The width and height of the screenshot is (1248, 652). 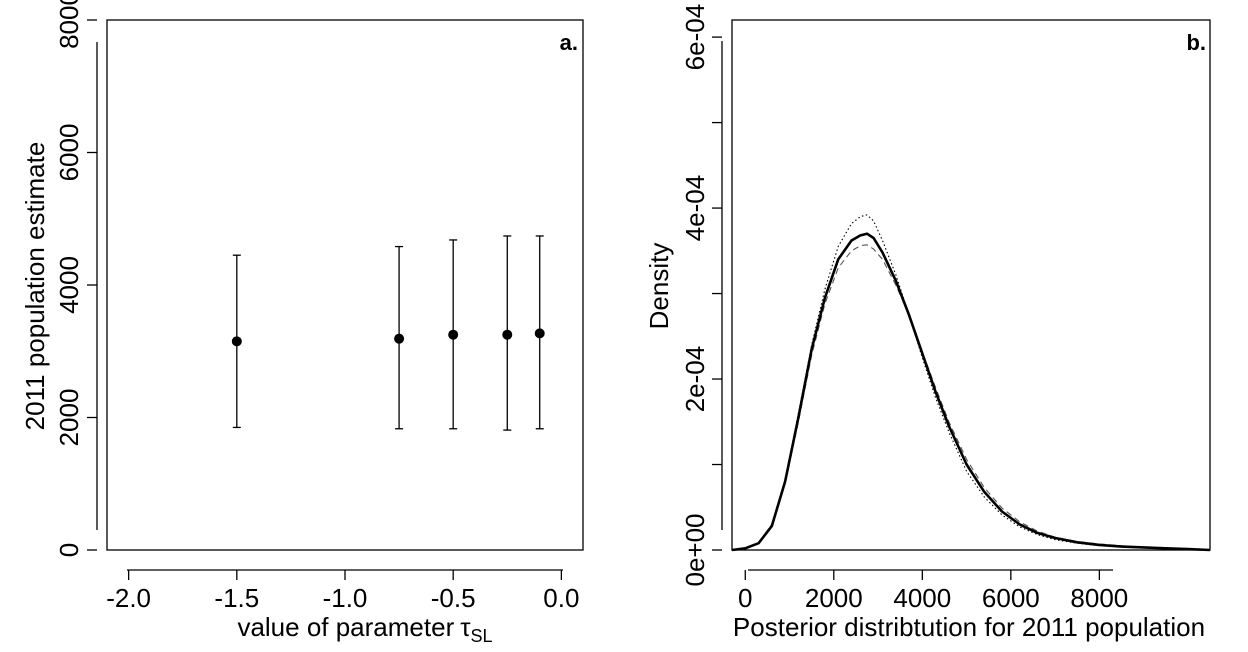 What do you see at coordinates (569, 42) in the screenshot?
I see `panel-a-label: a.` at bounding box center [569, 42].